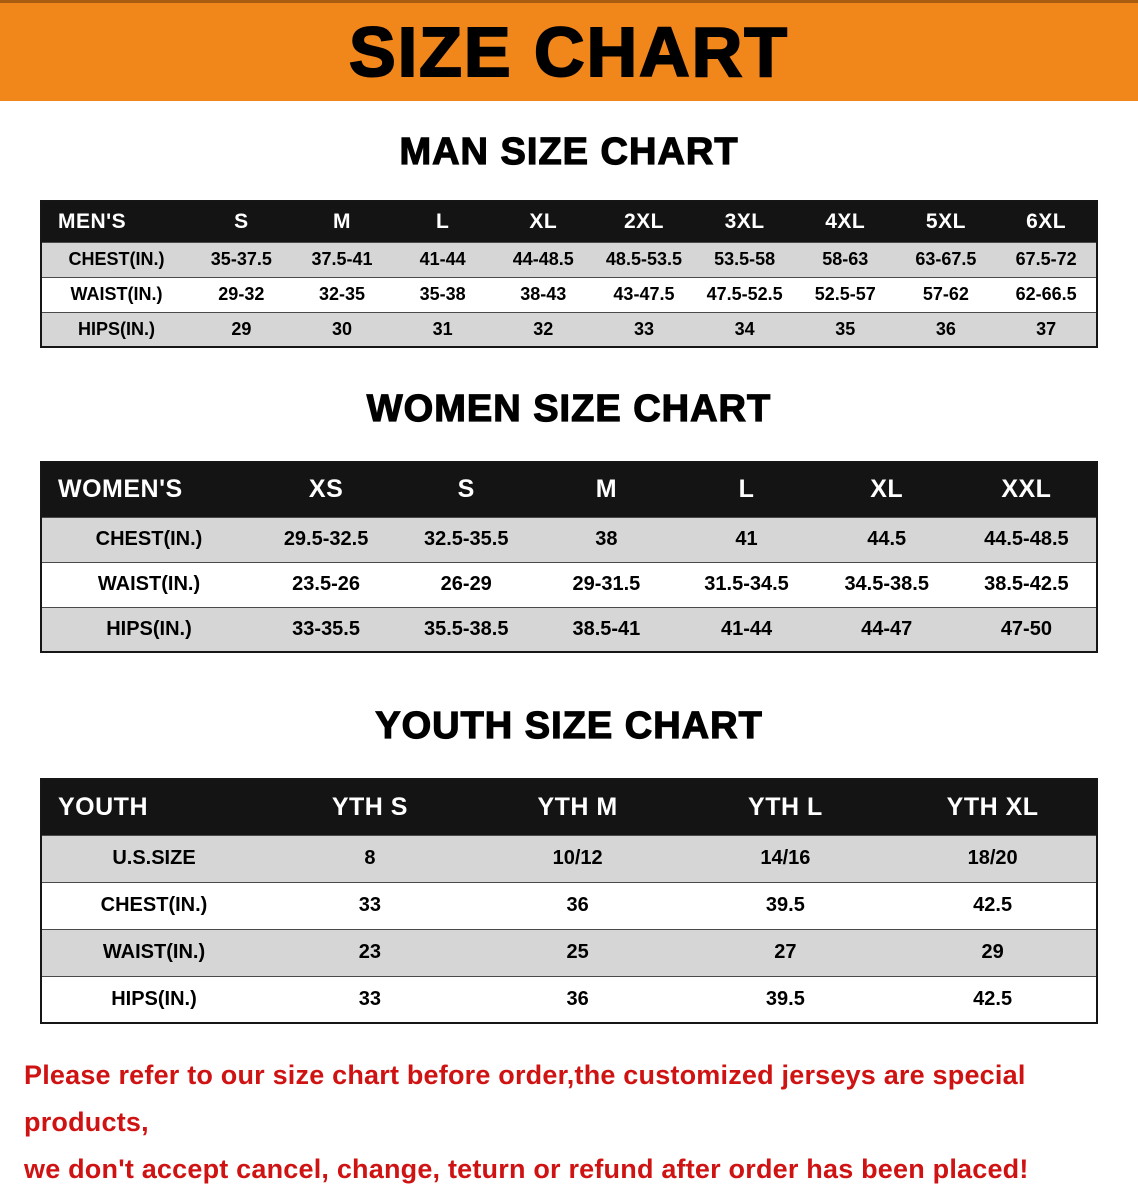 The image size is (1138, 1193). What do you see at coordinates (543, 329) in the screenshot?
I see `size-value-cell: 32` at bounding box center [543, 329].